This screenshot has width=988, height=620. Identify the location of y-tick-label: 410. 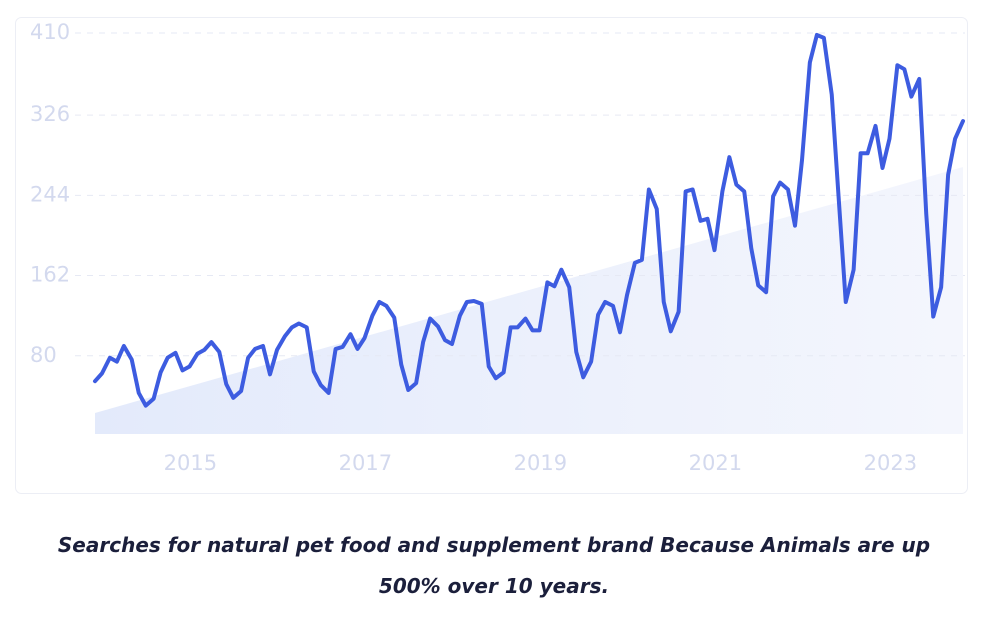
(50, 32).